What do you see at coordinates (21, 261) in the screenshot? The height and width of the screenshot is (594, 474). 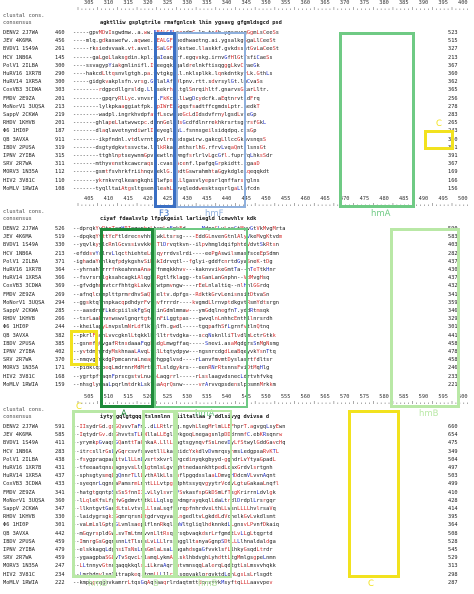 I see `sequence-name: PolV1 2ILBA` at bounding box center [21, 261].